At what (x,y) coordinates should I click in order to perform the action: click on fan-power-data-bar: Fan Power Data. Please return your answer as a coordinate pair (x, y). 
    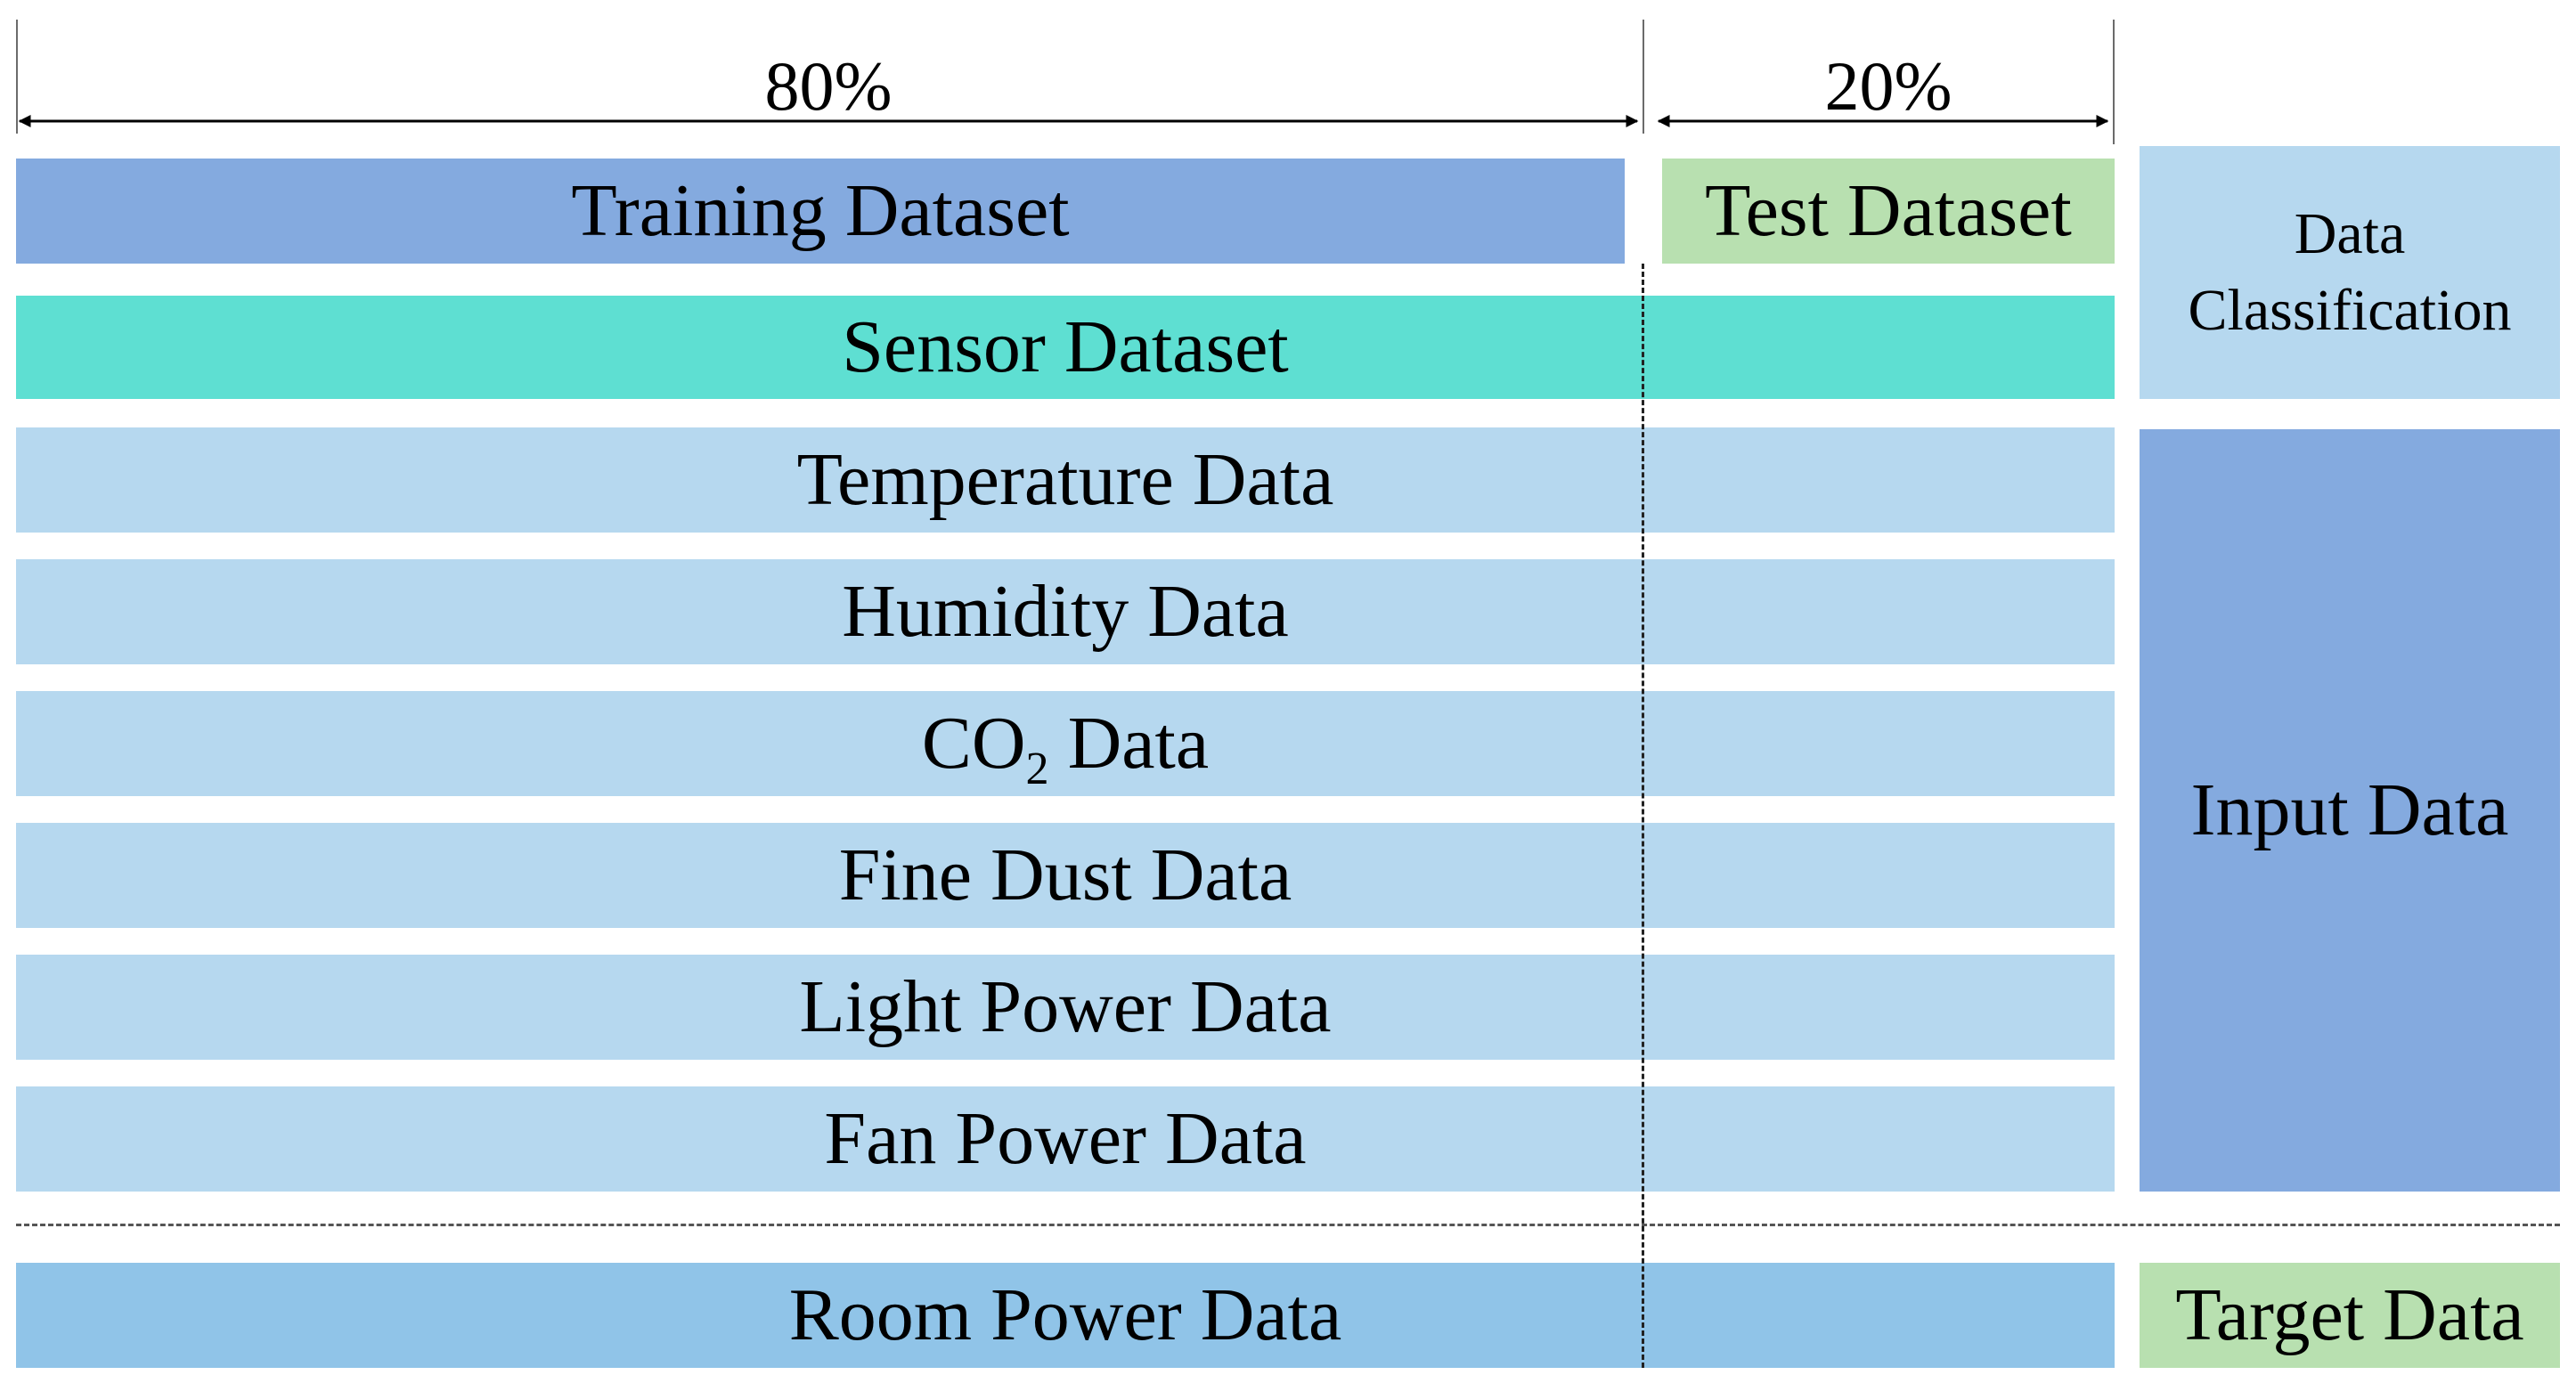
    Looking at the image, I should click on (1066, 1139).